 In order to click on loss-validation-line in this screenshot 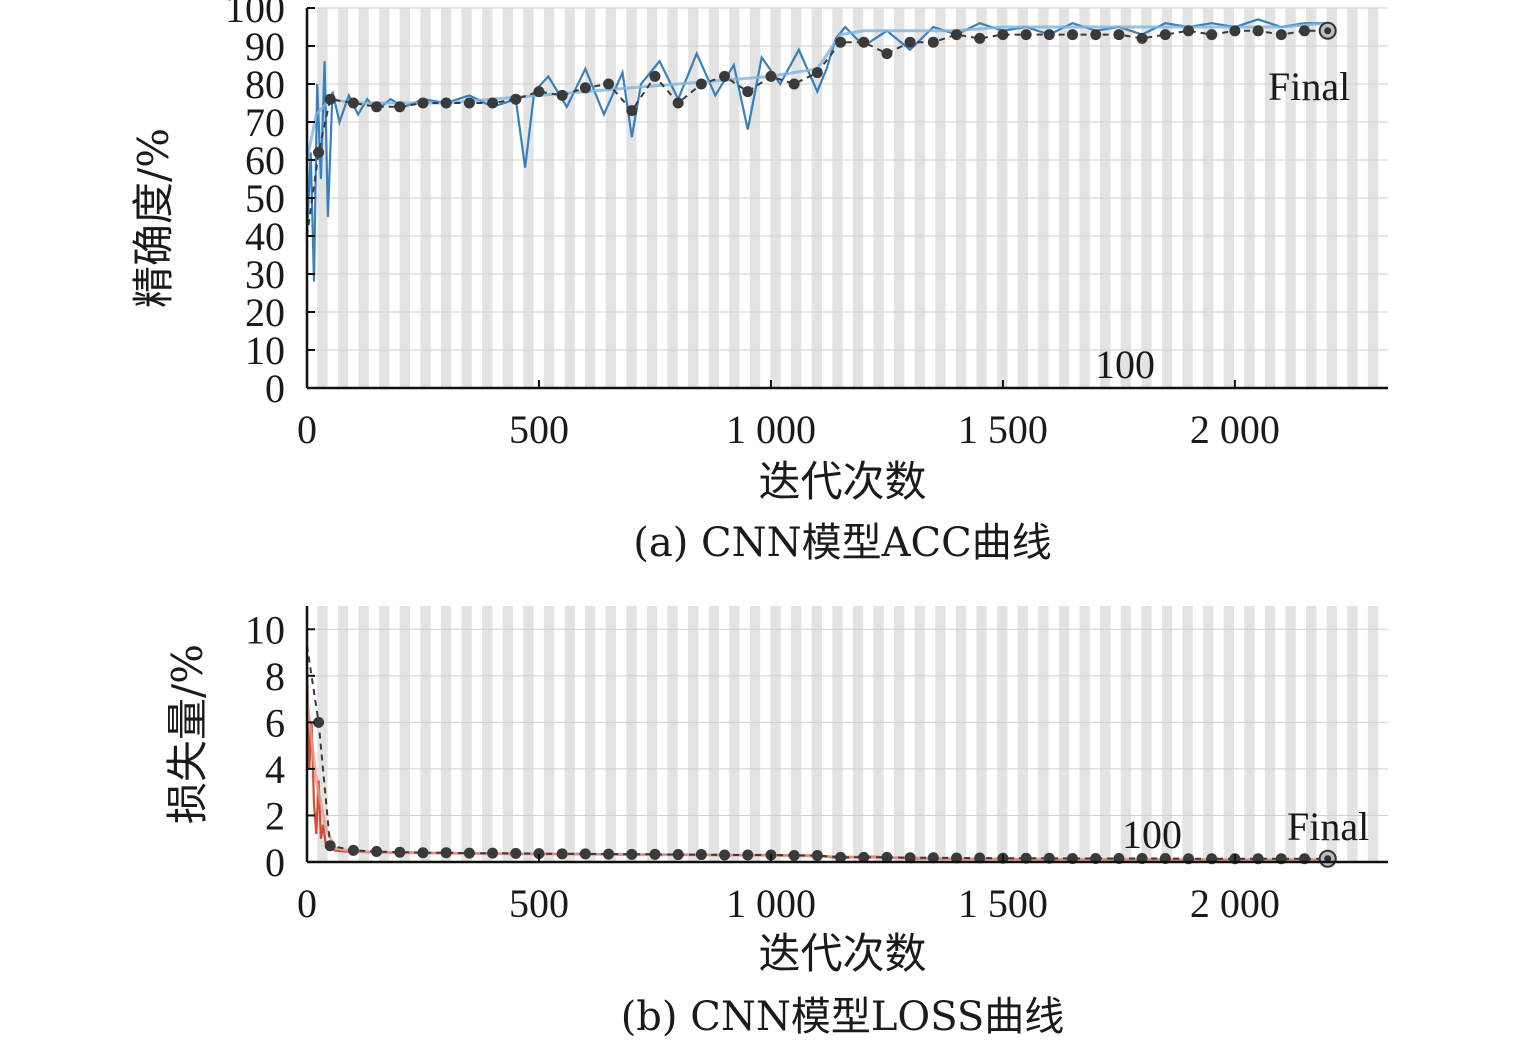, I will do `click(817, 752)`.